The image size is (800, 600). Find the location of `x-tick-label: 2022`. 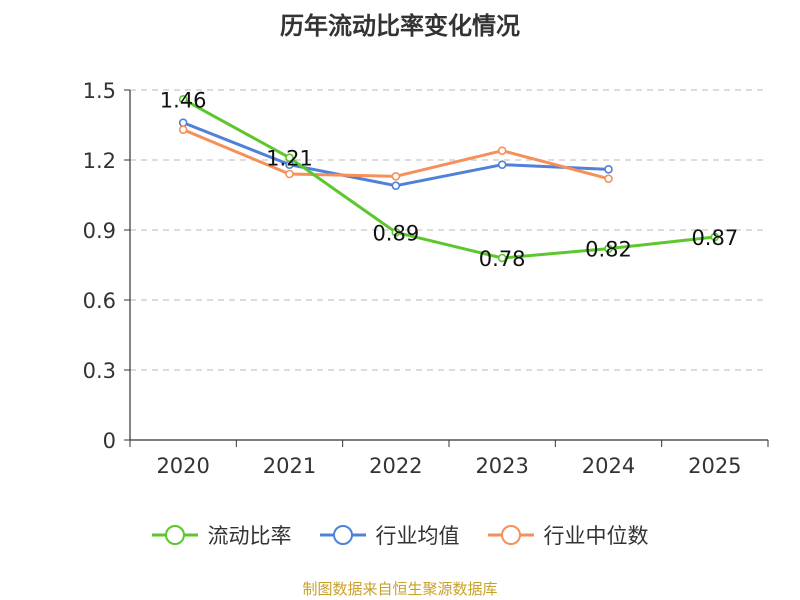

x-tick-label: 2022 is located at coordinates (395, 466).